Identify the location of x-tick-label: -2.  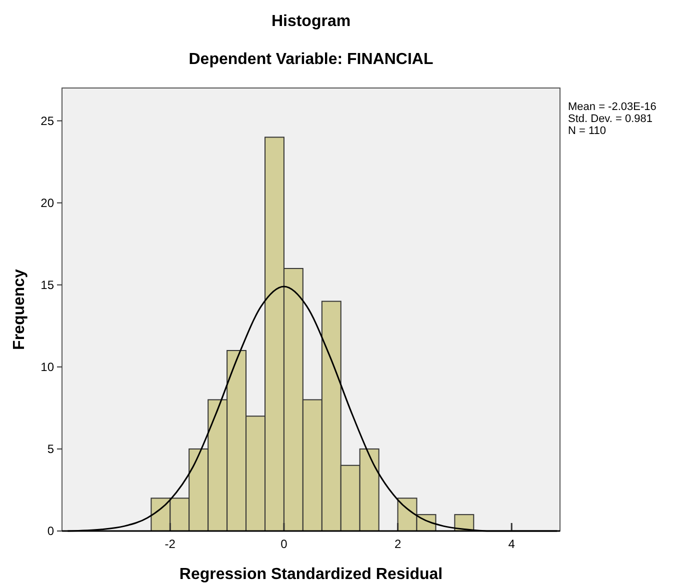
(170, 544).